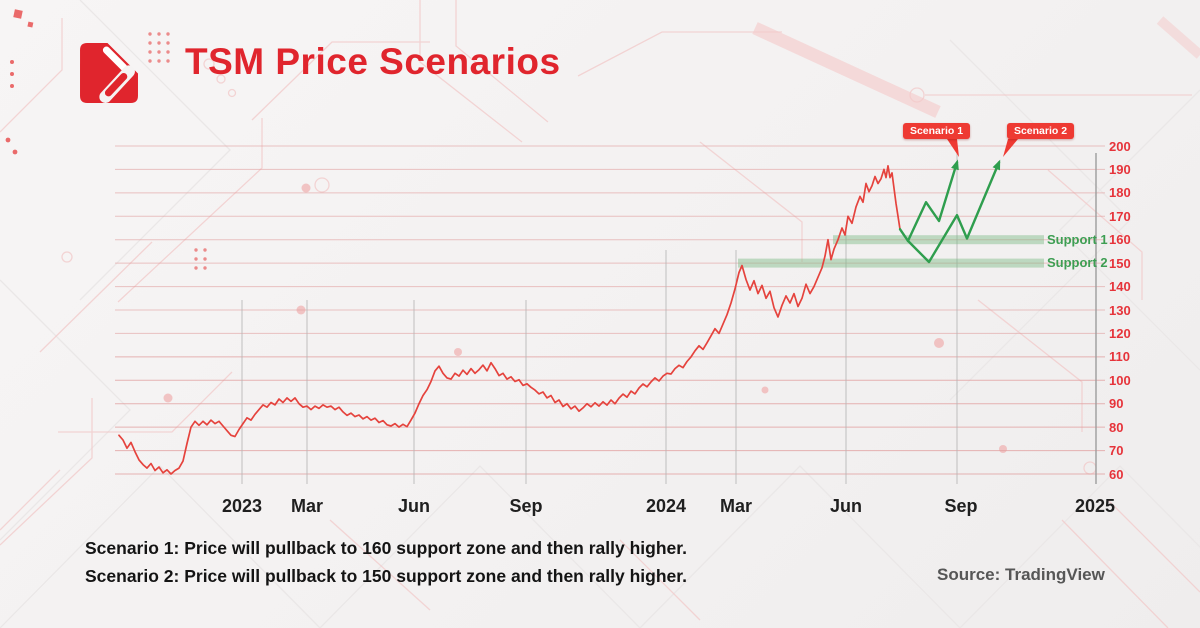  Describe the element at coordinates (1021, 574) in the screenshot. I see `source-attribution: Source: TradingView` at that location.